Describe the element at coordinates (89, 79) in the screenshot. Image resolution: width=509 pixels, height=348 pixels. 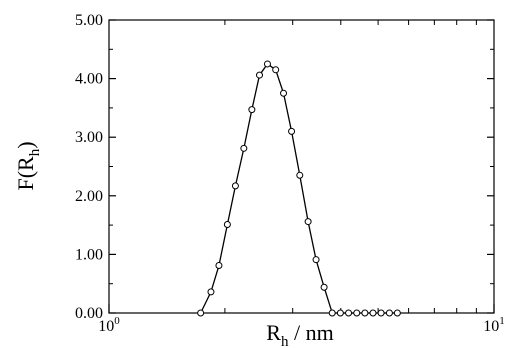
I see `y-tick-label: 4.00` at that location.